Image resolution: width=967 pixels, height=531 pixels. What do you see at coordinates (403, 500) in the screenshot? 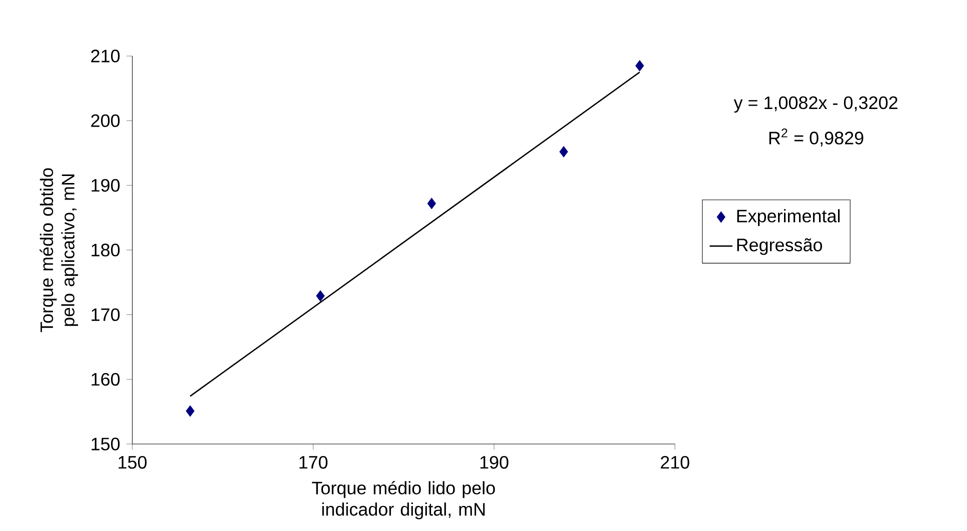
I see `x-axis-title: Torque médio lido pelo indicador digital, mN` at bounding box center [403, 500].